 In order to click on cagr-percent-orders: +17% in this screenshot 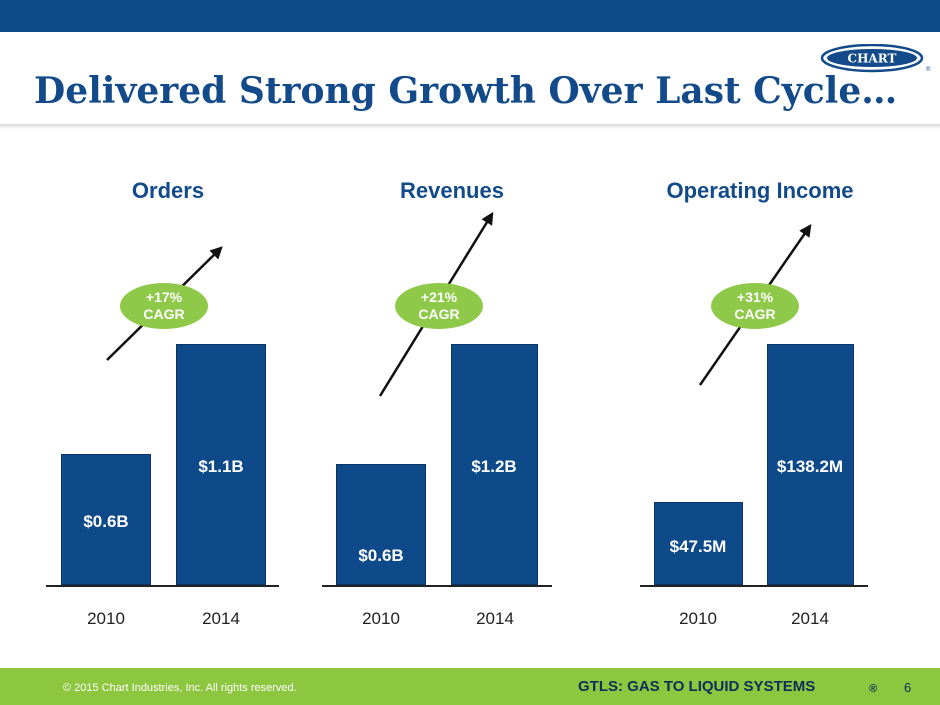, I will do `click(164, 297)`.